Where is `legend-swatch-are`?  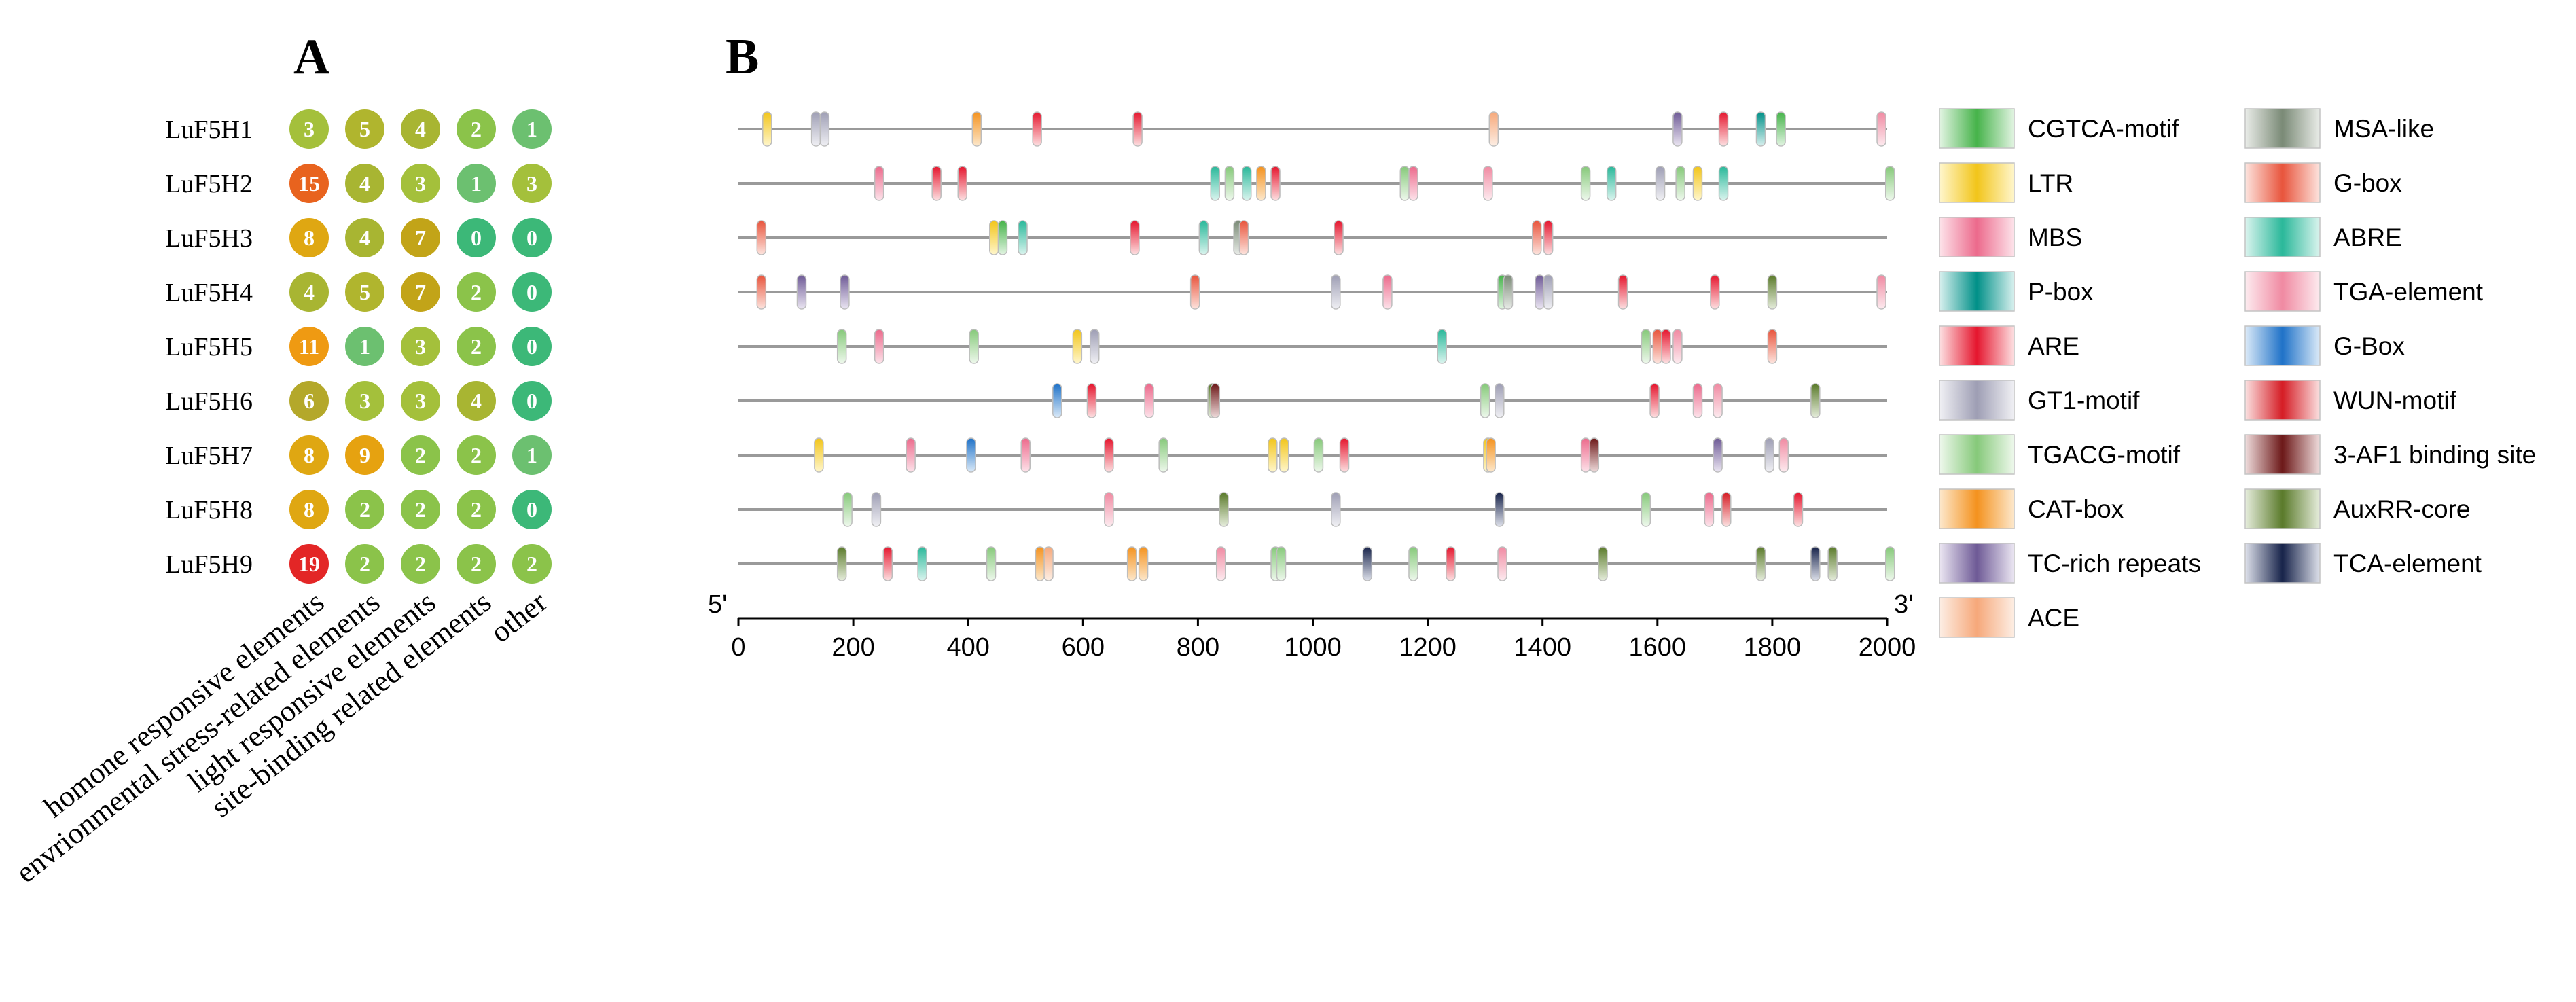
legend-swatch-are is located at coordinates (1977, 345).